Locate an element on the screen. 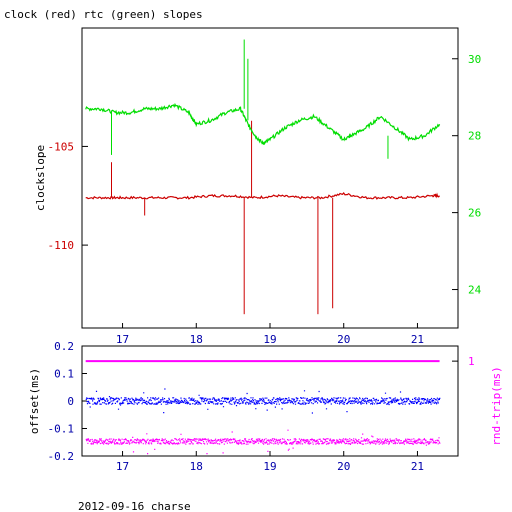 This screenshot has height=512, width=512. bottom-x-tick-label: 17 is located at coordinates (122, 466).